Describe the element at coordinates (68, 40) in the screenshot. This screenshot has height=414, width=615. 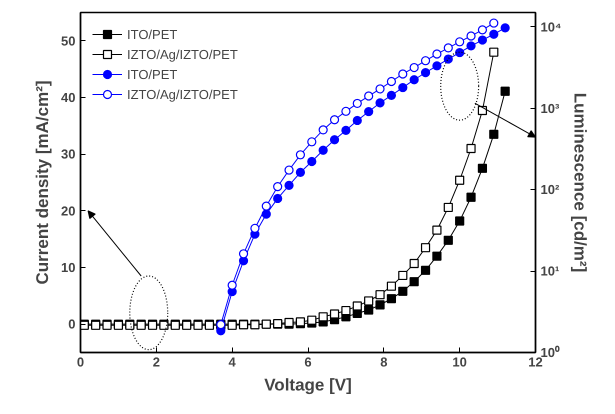
I see `y-tick-label: 50` at that location.